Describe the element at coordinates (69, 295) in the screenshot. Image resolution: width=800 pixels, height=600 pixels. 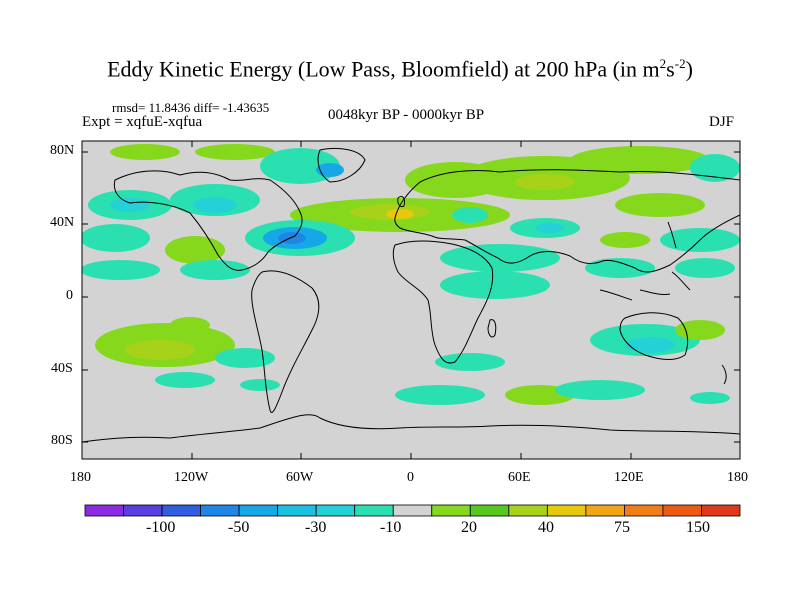
I see `lat-label: 0` at that location.